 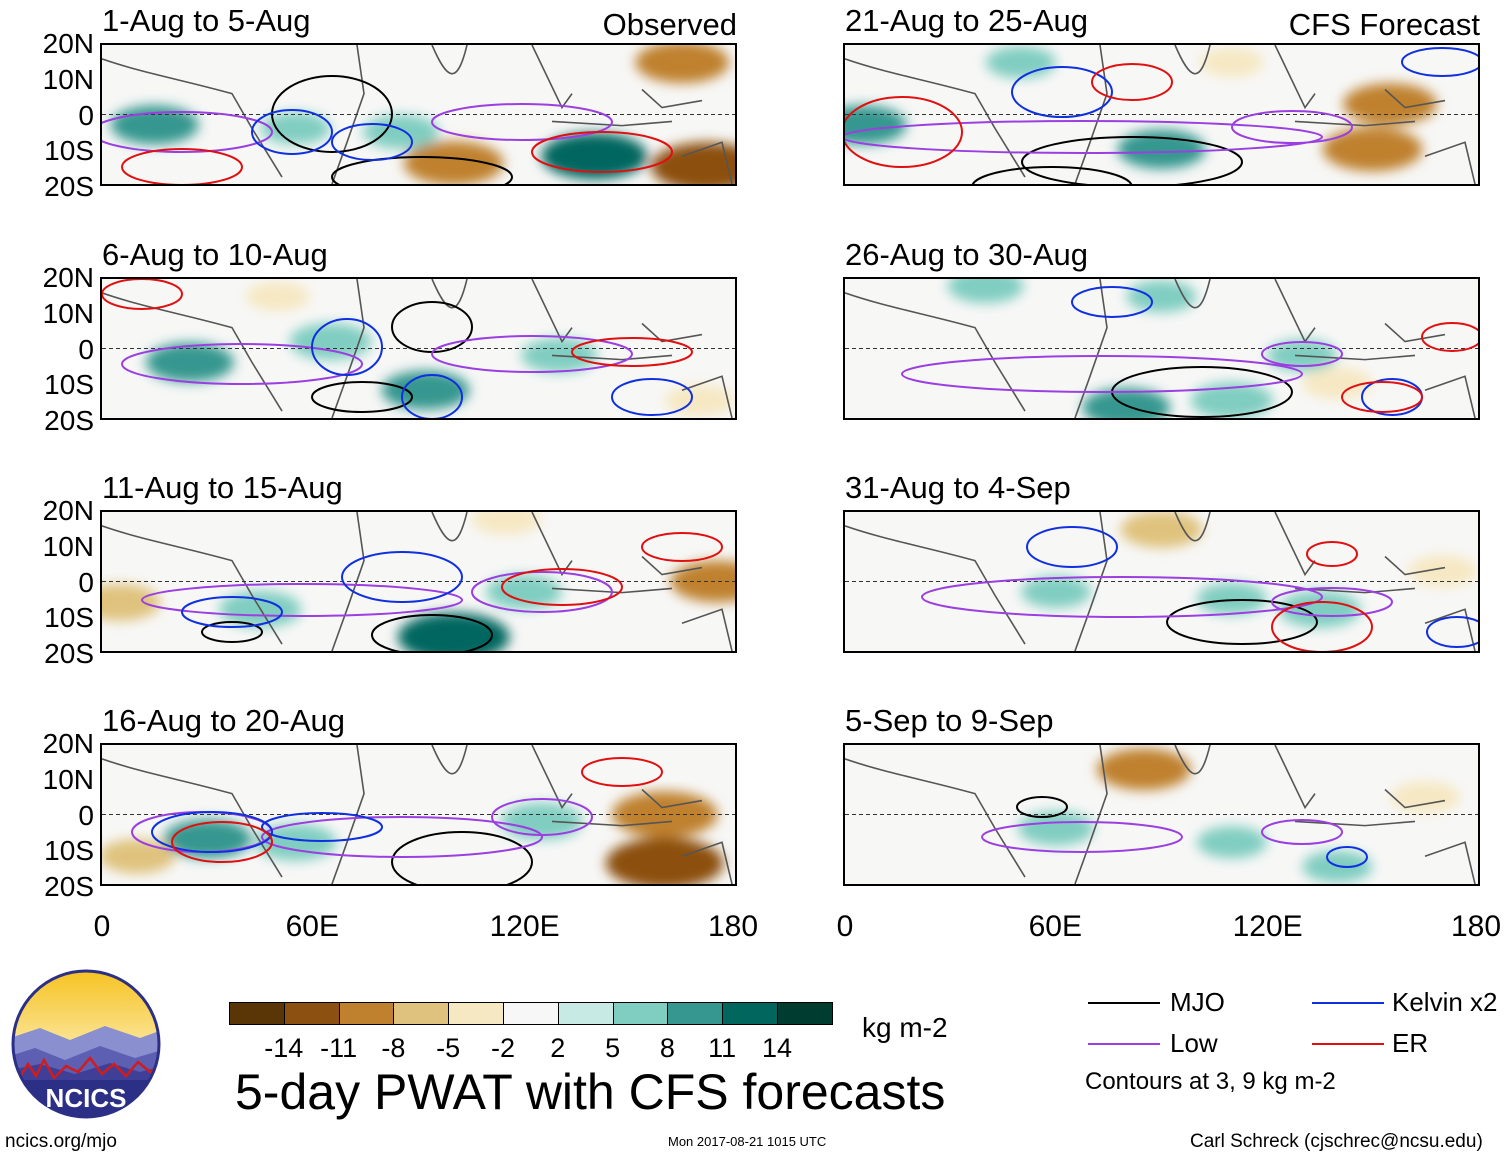 What do you see at coordinates (1194, 1043) in the screenshot?
I see `legend-low-label: Low` at bounding box center [1194, 1043].